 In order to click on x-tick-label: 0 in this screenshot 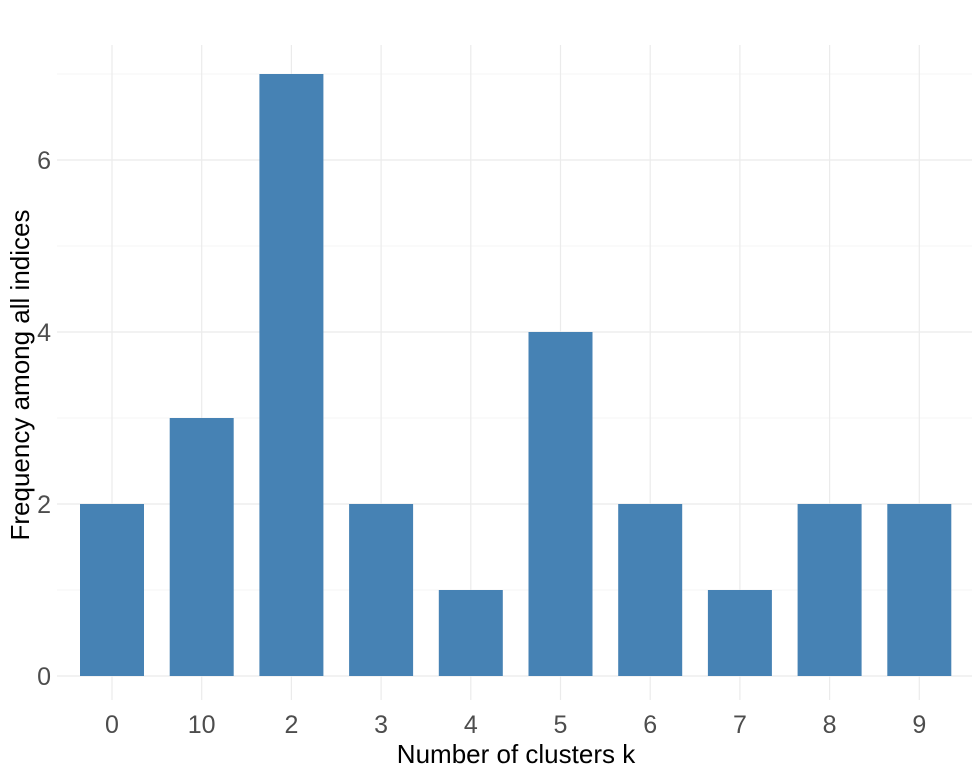, I will do `click(112, 725)`.